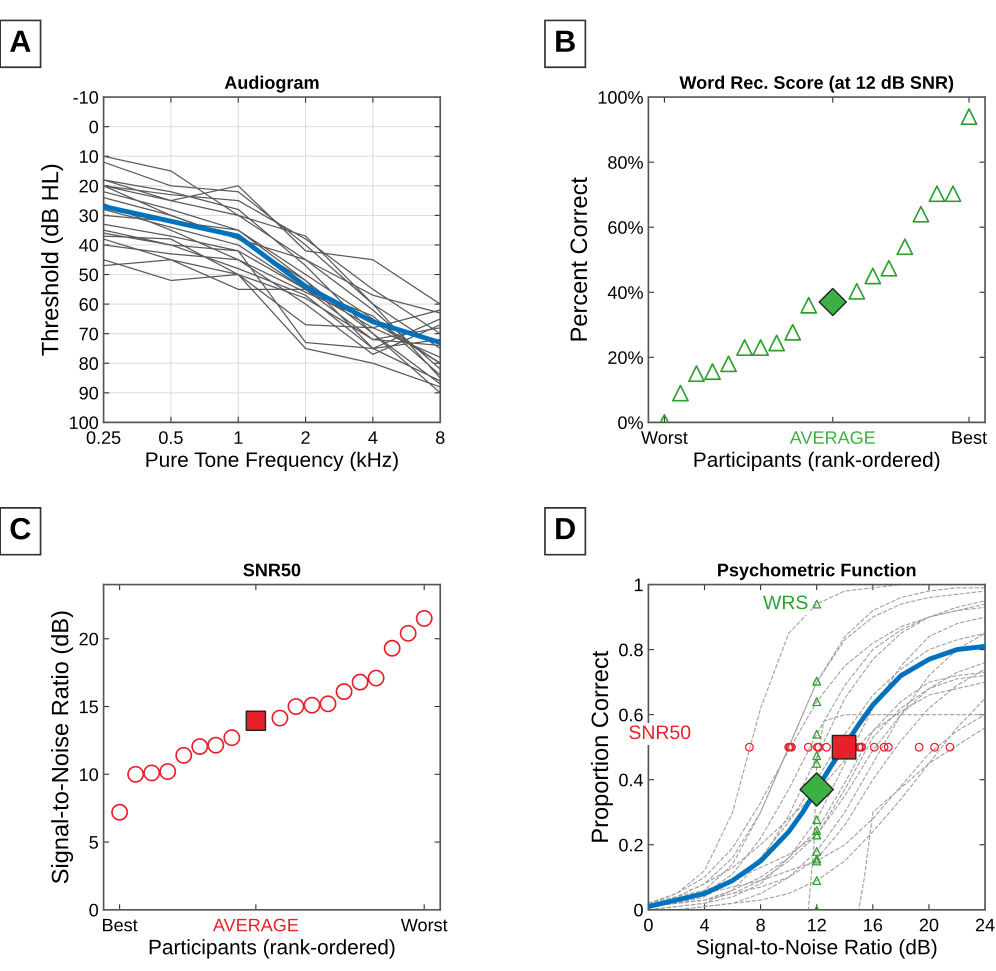 The height and width of the screenshot is (971, 996). I want to click on y-tick-label: 100, so click(84, 423).